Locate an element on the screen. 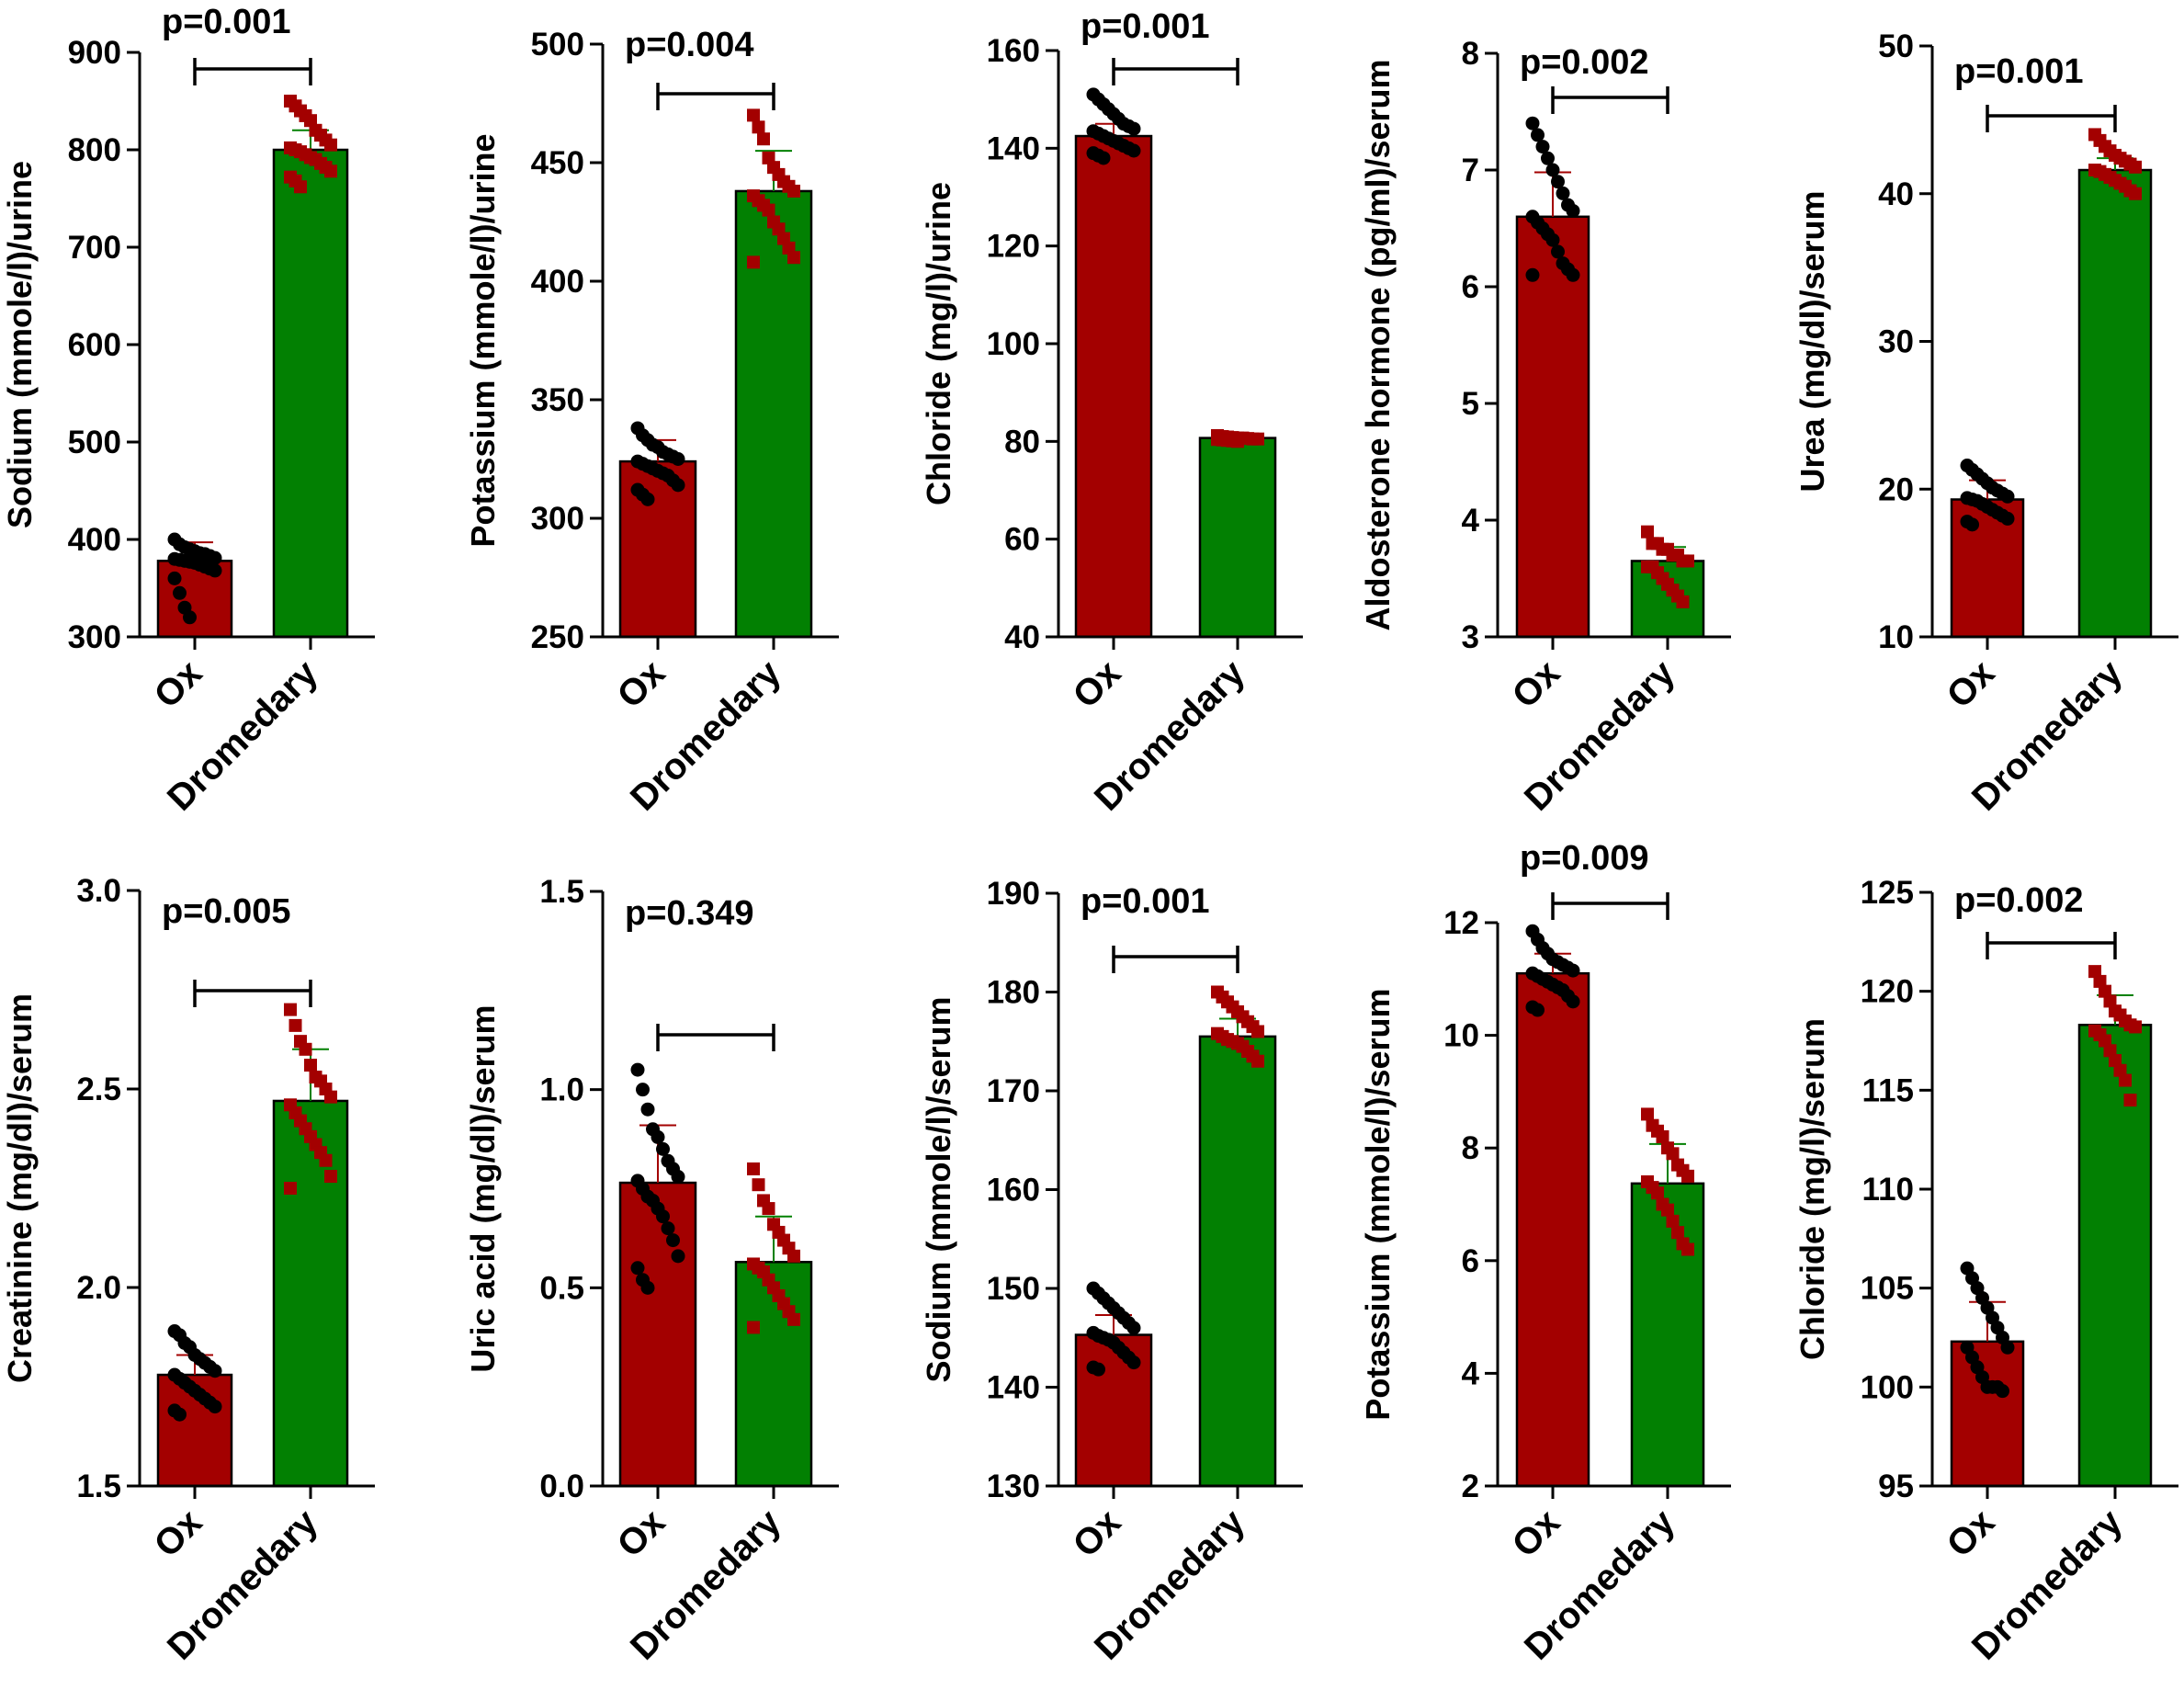  y-tick-label: 0.0 is located at coordinates (561, 1486).